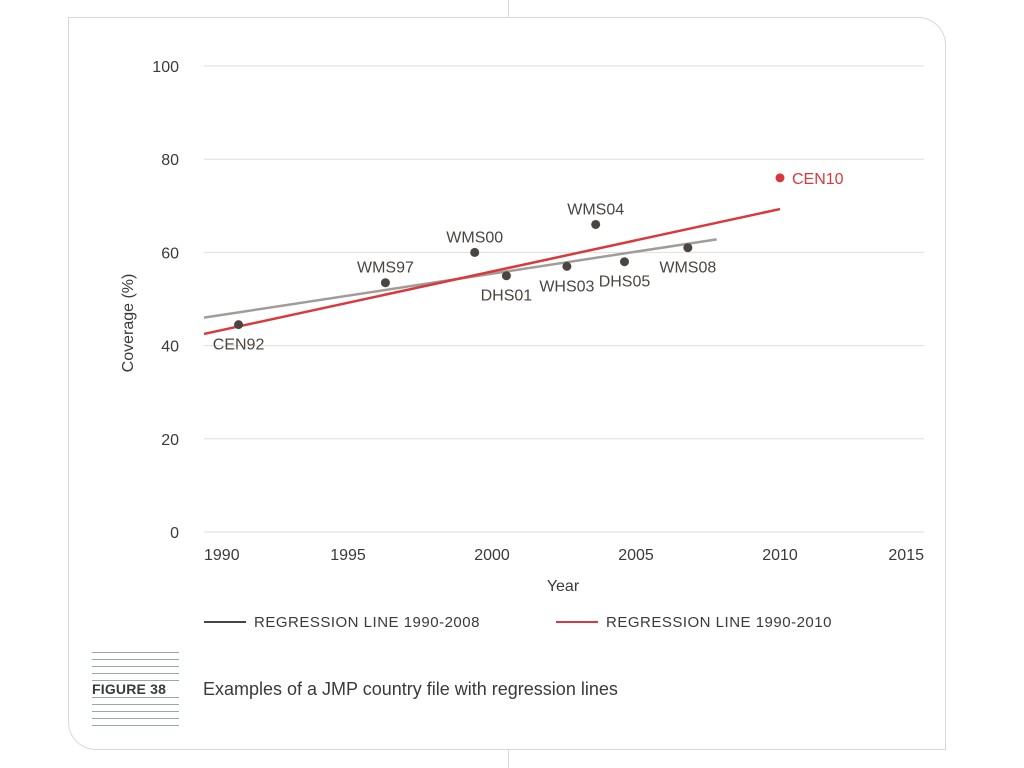  Describe the element at coordinates (818, 179) in the screenshot. I see `data-point-label: CEN10` at that location.